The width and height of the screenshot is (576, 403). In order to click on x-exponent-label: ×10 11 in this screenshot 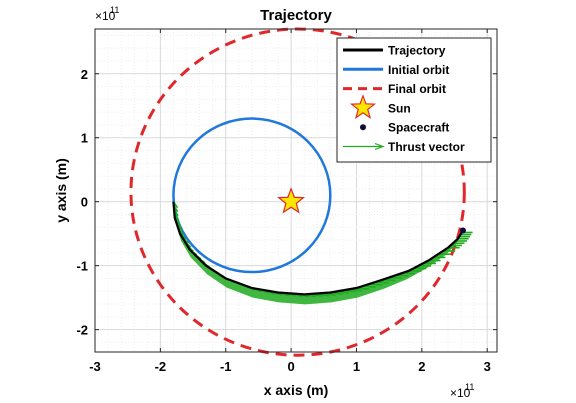, I will do `click(462, 391)`.